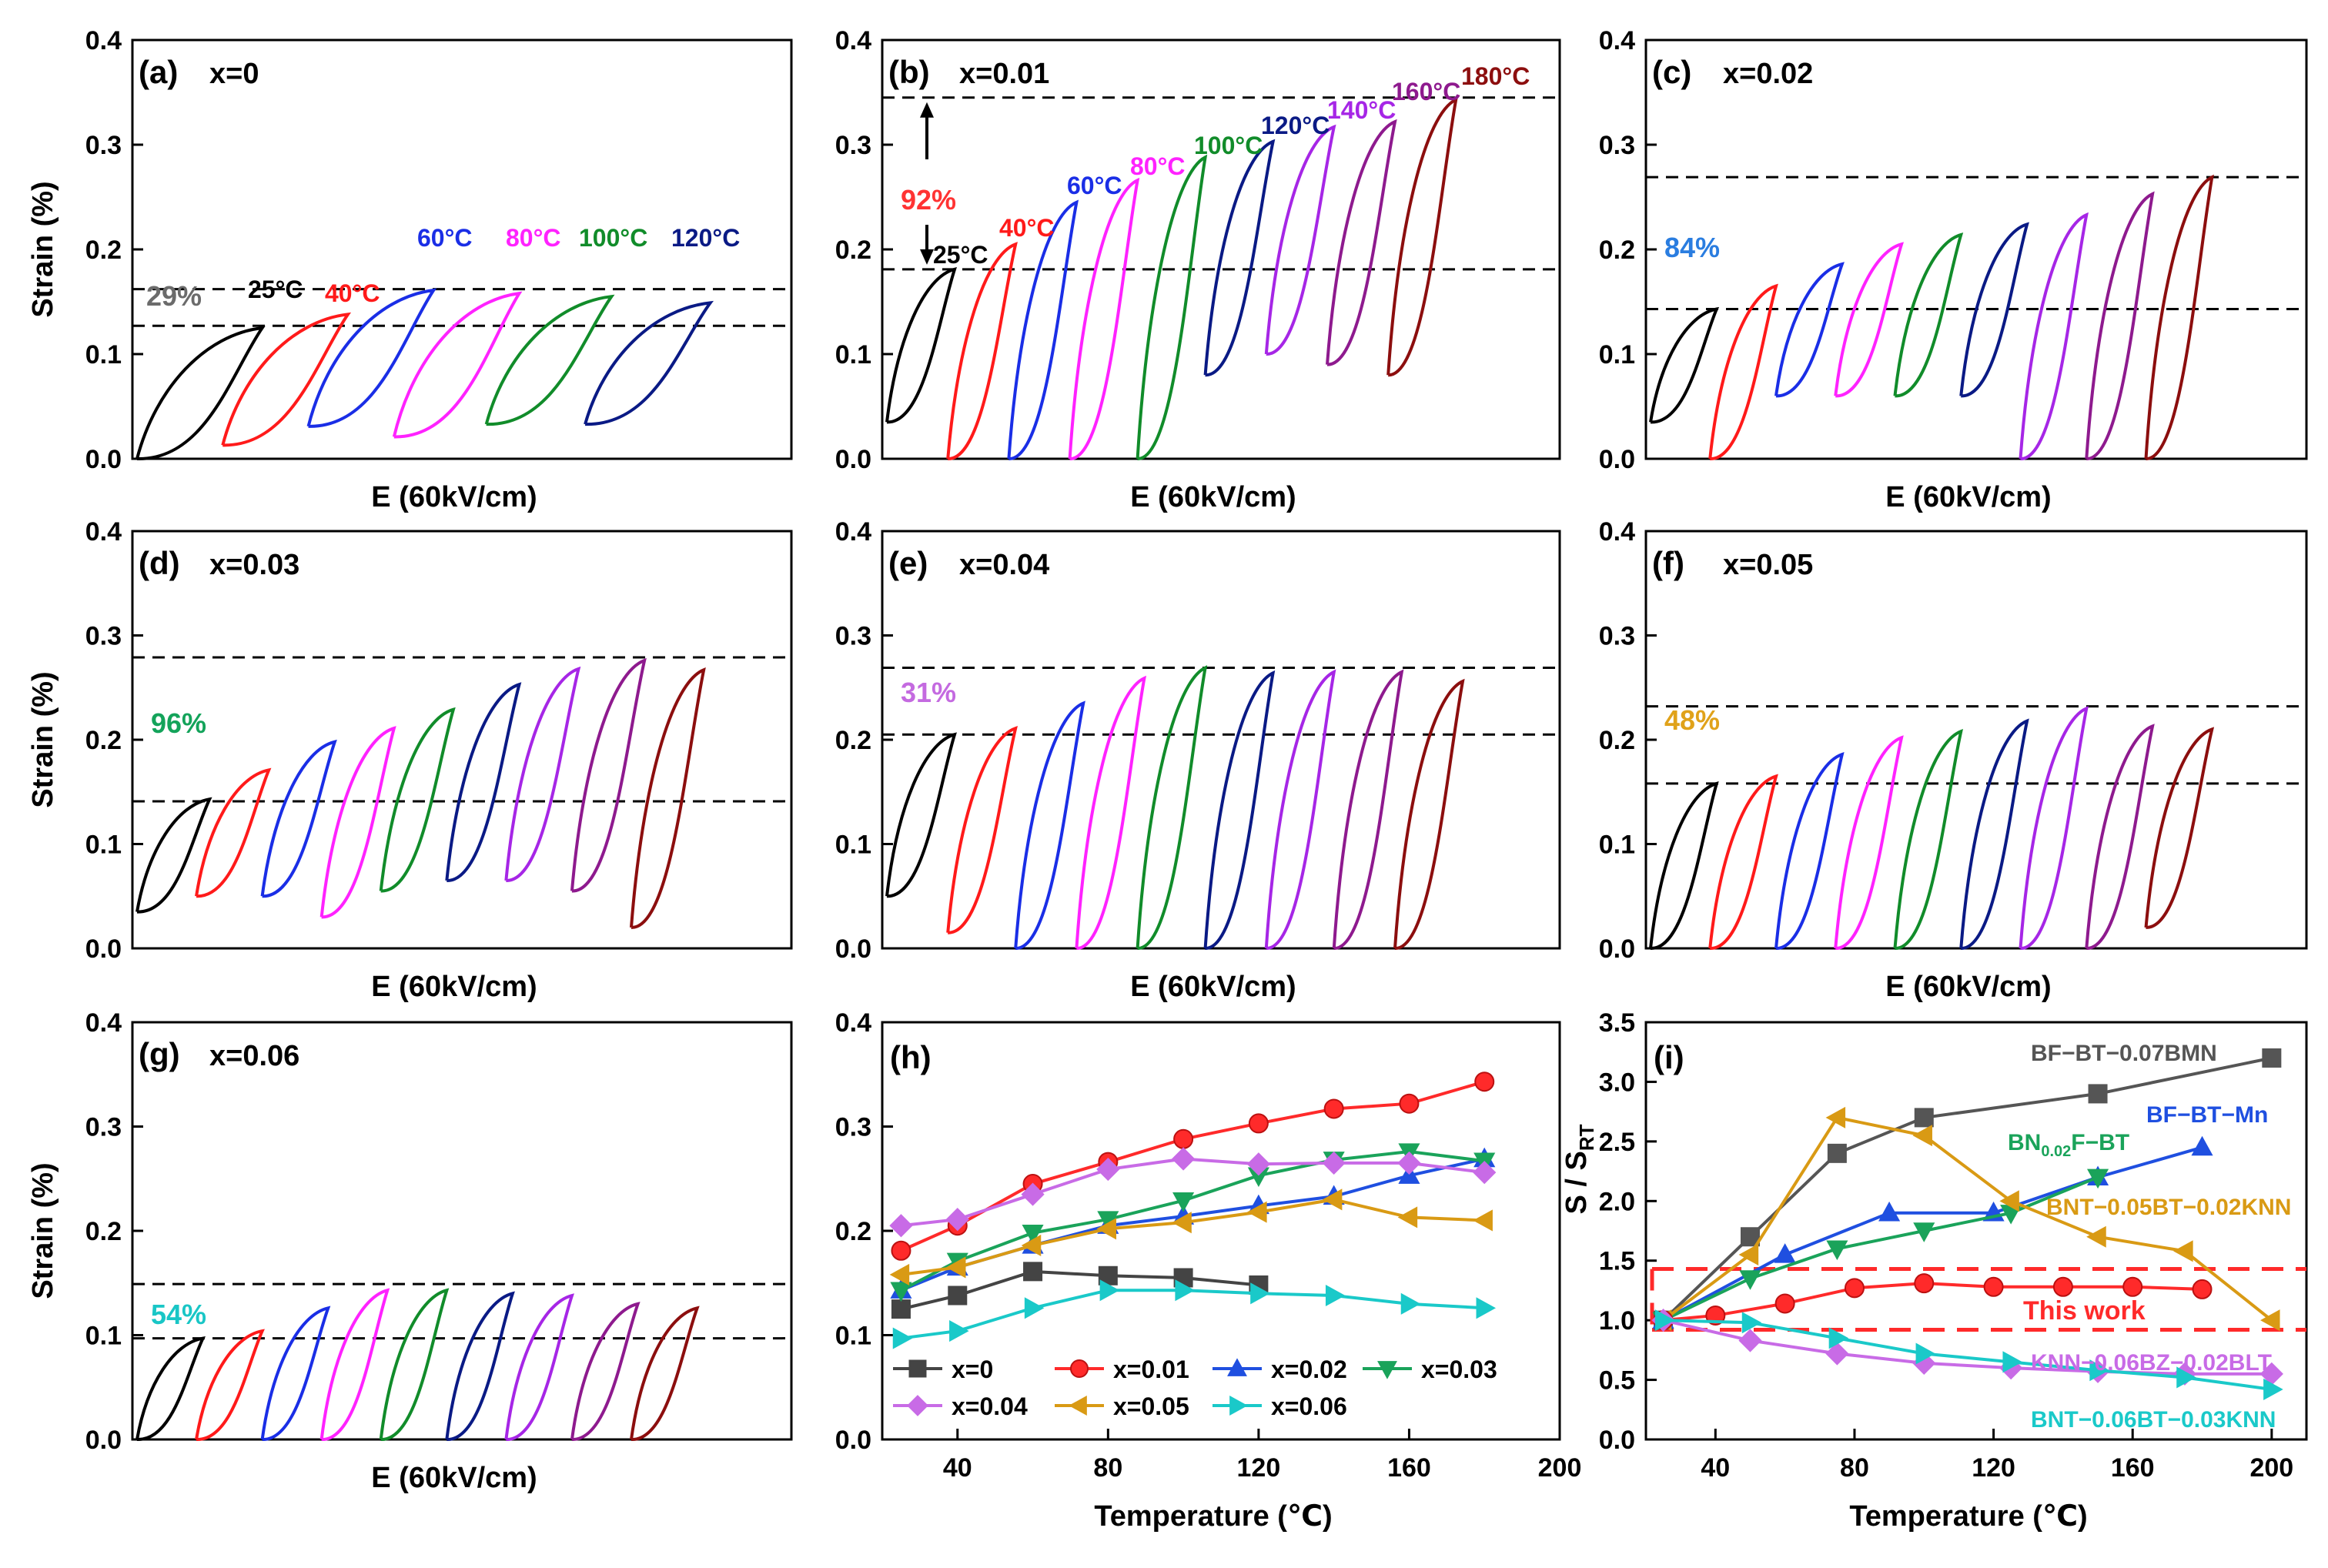 This screenshot has height=1568, width=2328. I want to click on x-axis-label: E (60kV/cm), so click(454, 1478).